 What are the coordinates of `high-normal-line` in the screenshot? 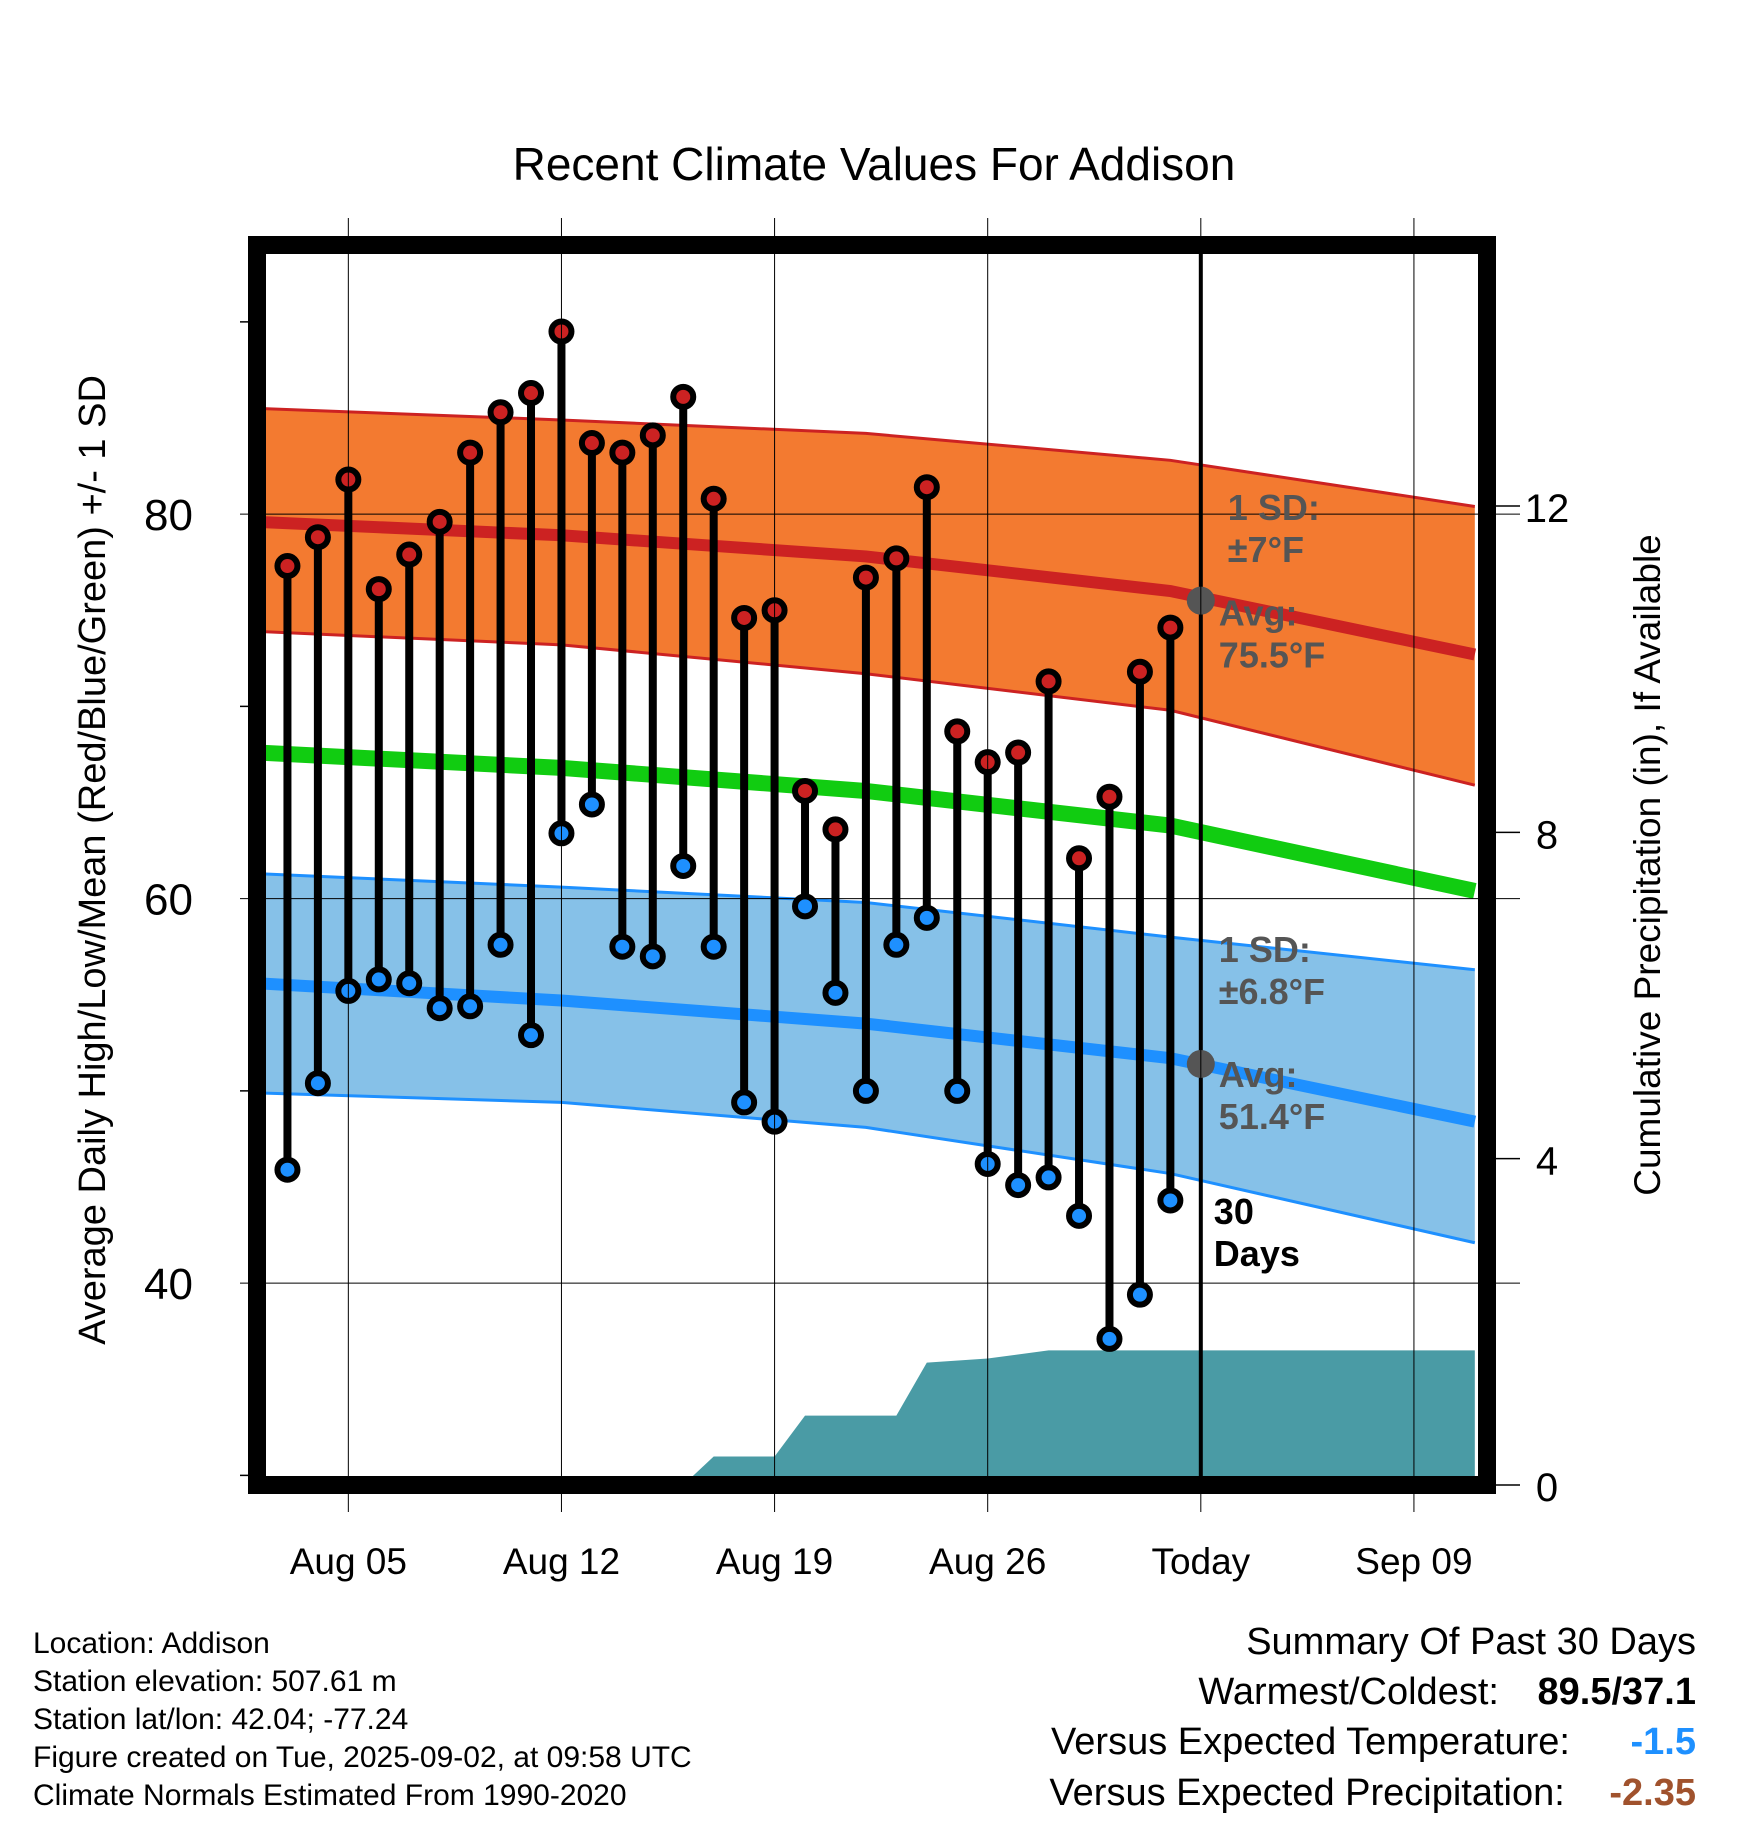 It's located at (867, 588).